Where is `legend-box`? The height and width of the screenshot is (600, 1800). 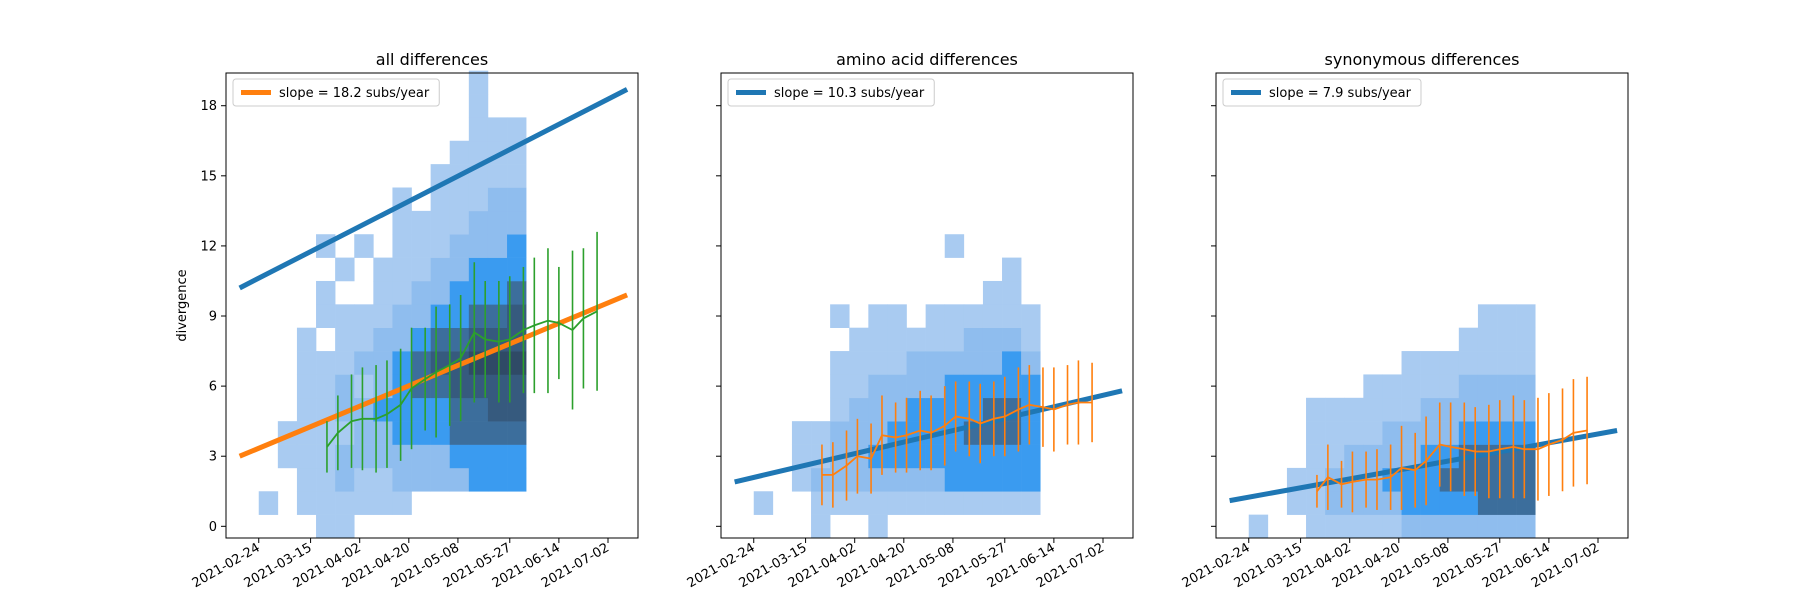 legend-box is located at coordinates (831, 92).